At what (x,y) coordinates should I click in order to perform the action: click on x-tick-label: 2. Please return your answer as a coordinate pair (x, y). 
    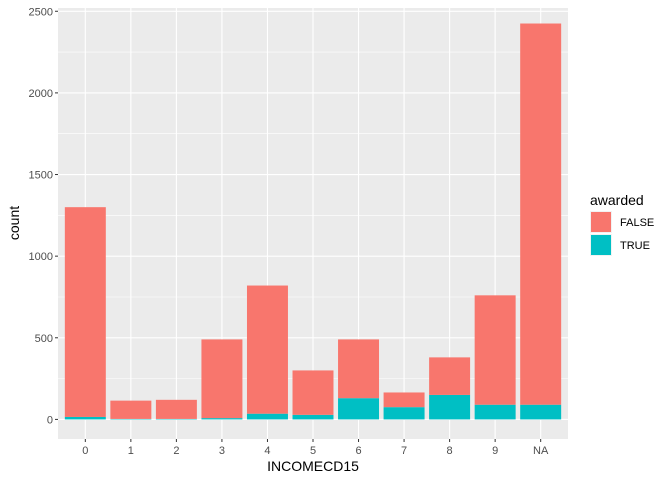
    Looking at the image, I should click on (176, 451).